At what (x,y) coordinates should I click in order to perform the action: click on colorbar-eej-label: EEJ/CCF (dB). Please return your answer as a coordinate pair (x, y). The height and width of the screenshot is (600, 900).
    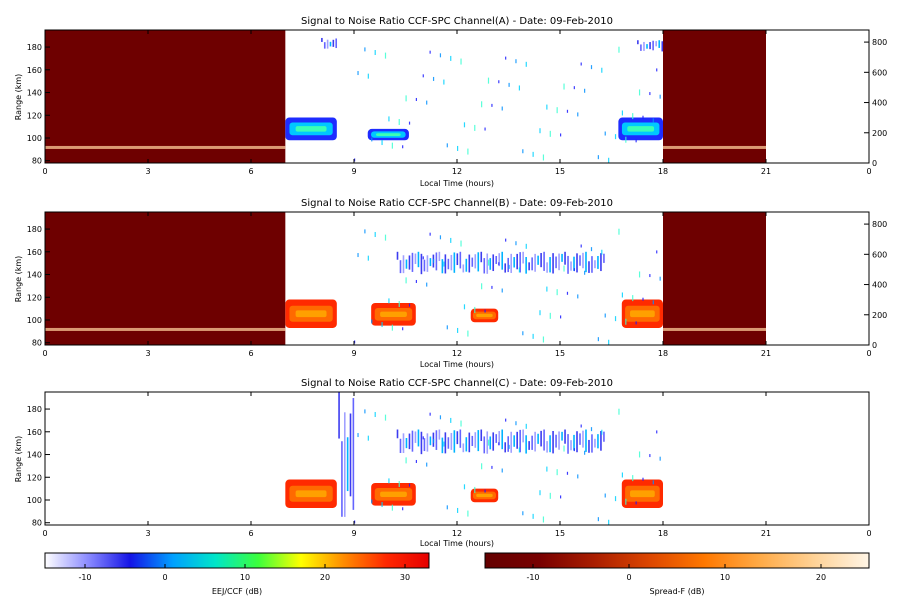
    Looking at the image, I should click on (237, 591).